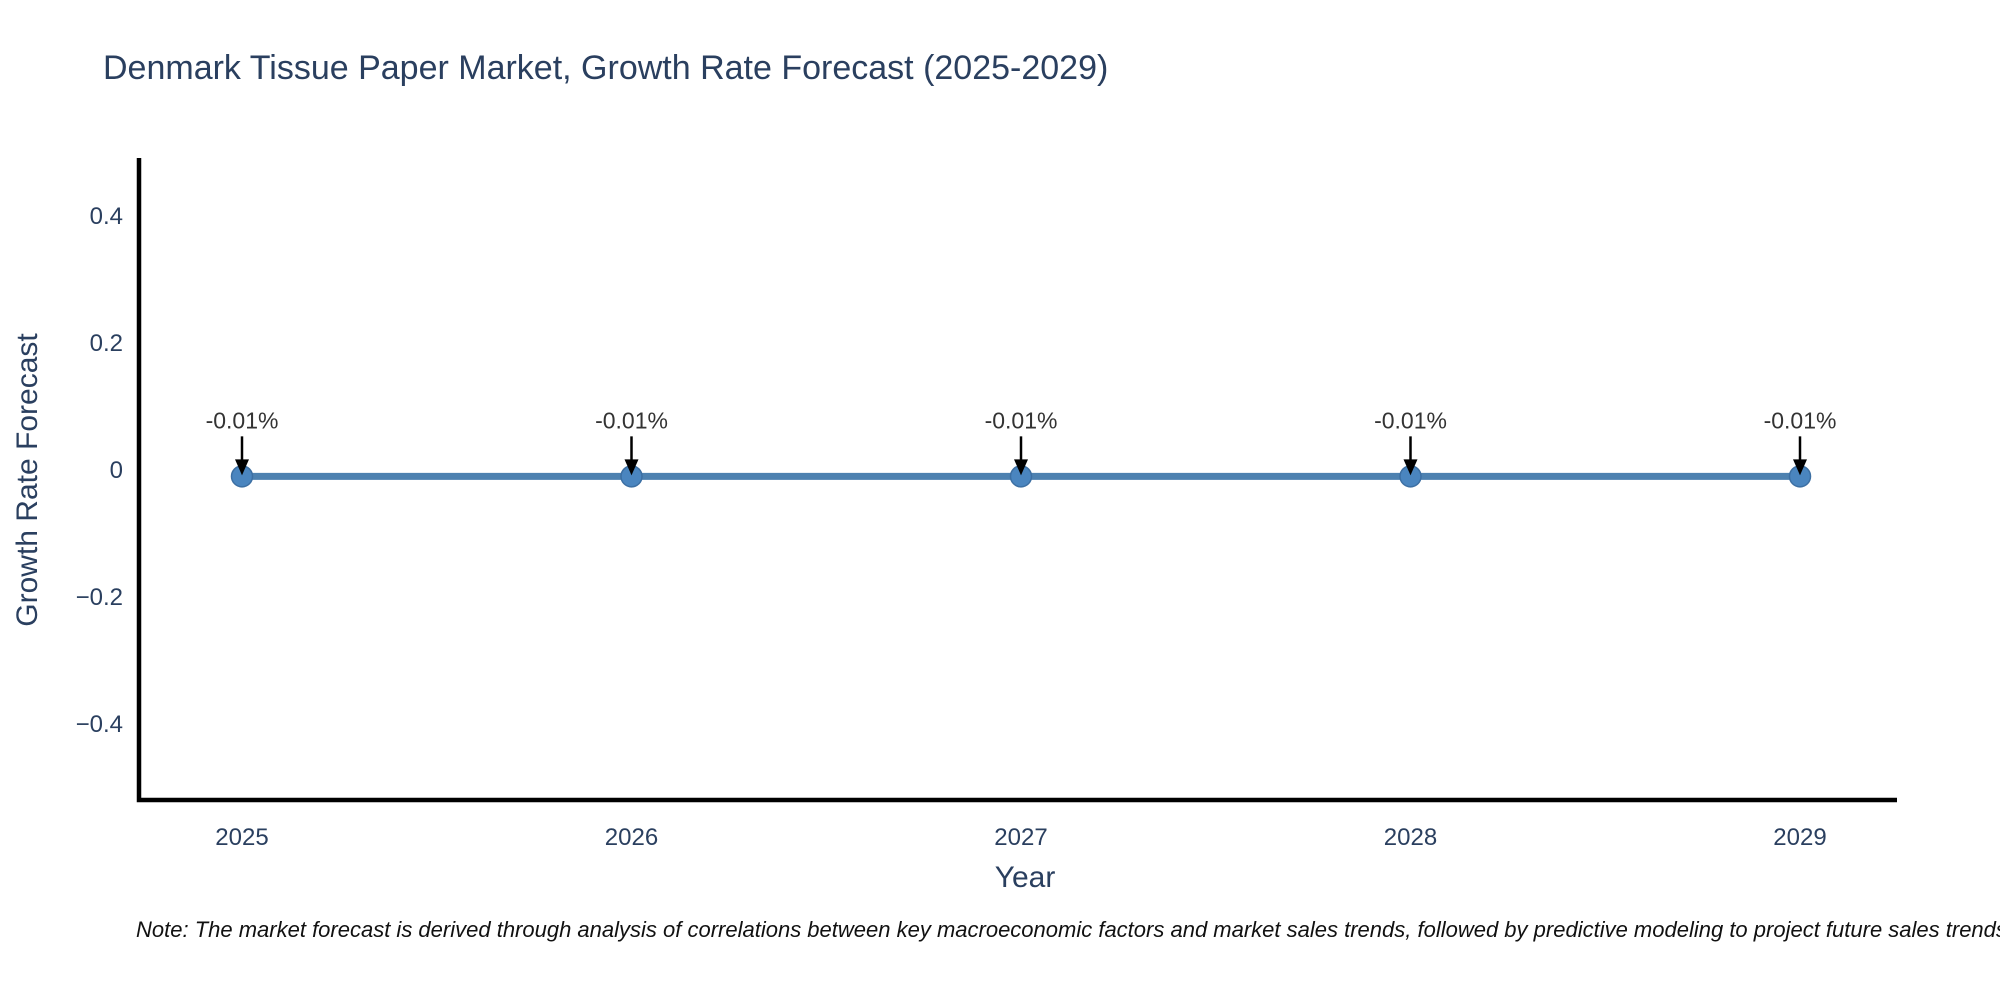  I want to click on y-tick-label: −0.2, so click(99, 597).